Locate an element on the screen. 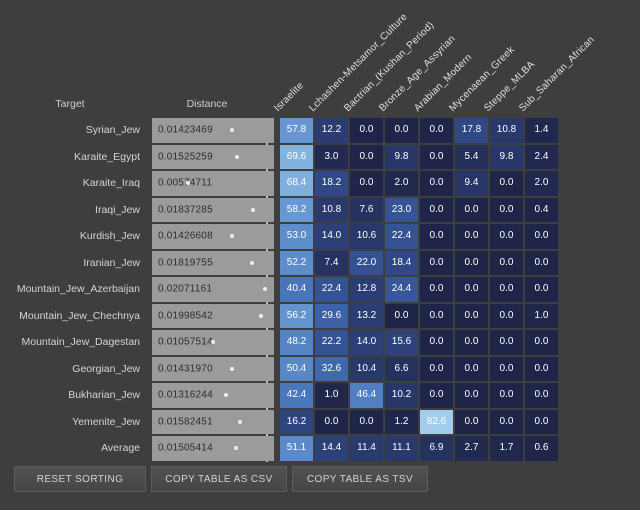 The width and height of the screenshot is (640, 510). heatmap-cell: 10.2 is located at coordinates (401, 395).